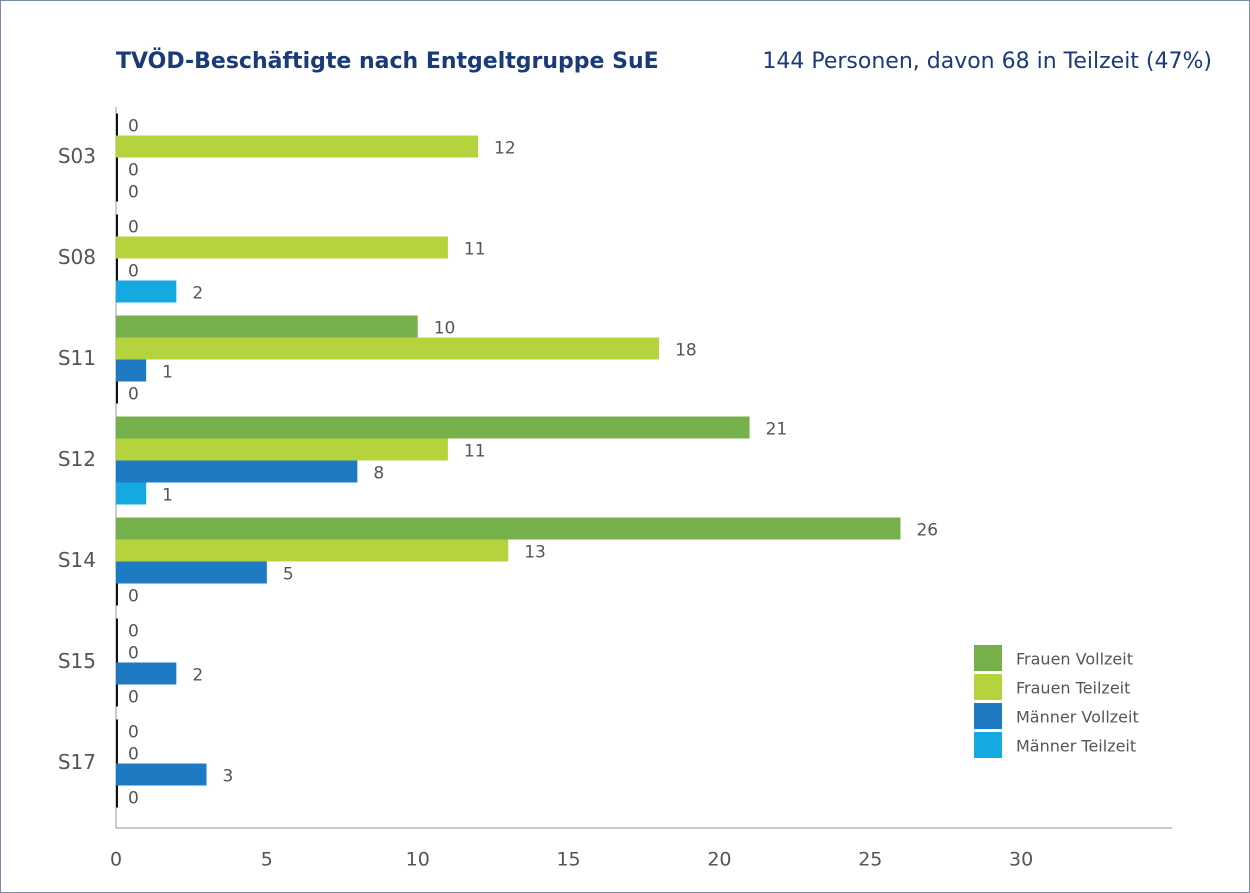 The height and width of the screenshot is (893, 1250). Describe the element at coordinates (927, 531) in the screenshot. I see `value-label: 26` at that location.